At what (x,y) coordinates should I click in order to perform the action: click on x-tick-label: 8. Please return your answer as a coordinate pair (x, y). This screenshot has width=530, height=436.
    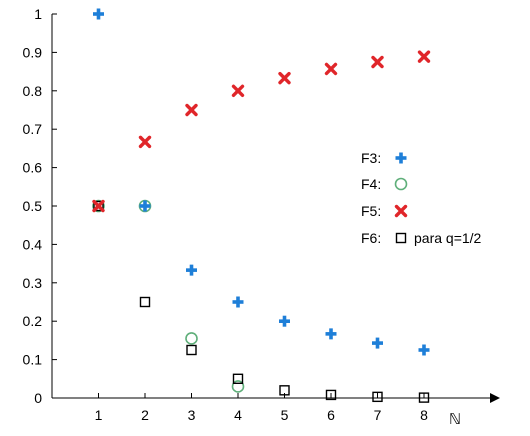
    Looking at the image, I should click on (424, 415).